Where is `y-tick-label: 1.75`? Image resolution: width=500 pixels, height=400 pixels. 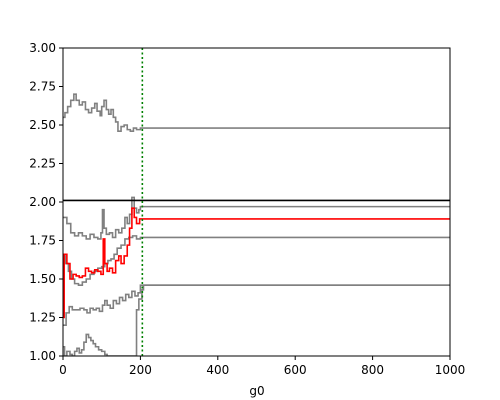 y-tick-label: 1.75 is located at coordinates (42, 241).